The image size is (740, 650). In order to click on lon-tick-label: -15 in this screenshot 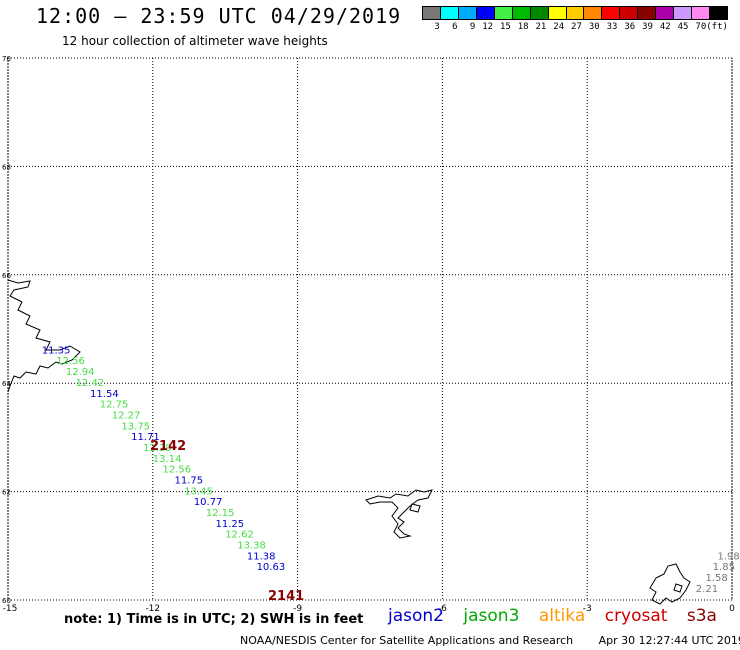, I will do `click(10, 609)`.